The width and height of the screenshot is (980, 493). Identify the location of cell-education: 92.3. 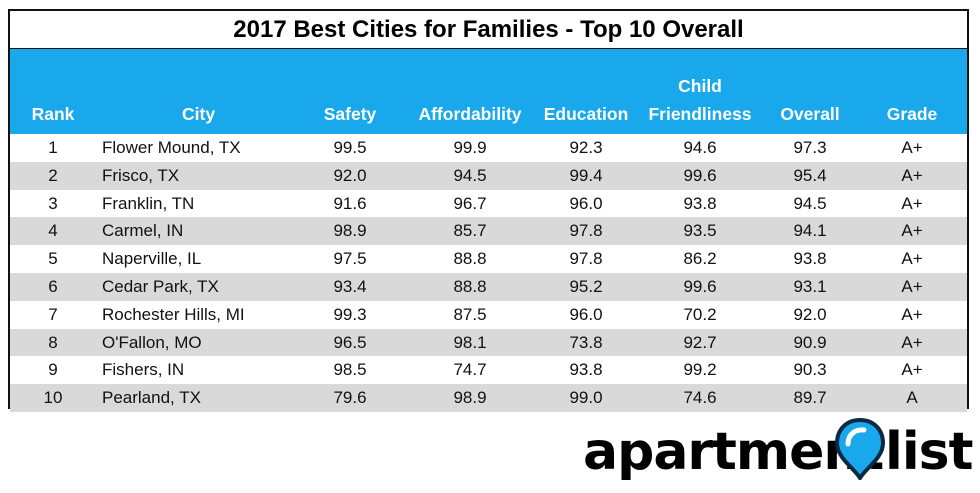
(586, 147).